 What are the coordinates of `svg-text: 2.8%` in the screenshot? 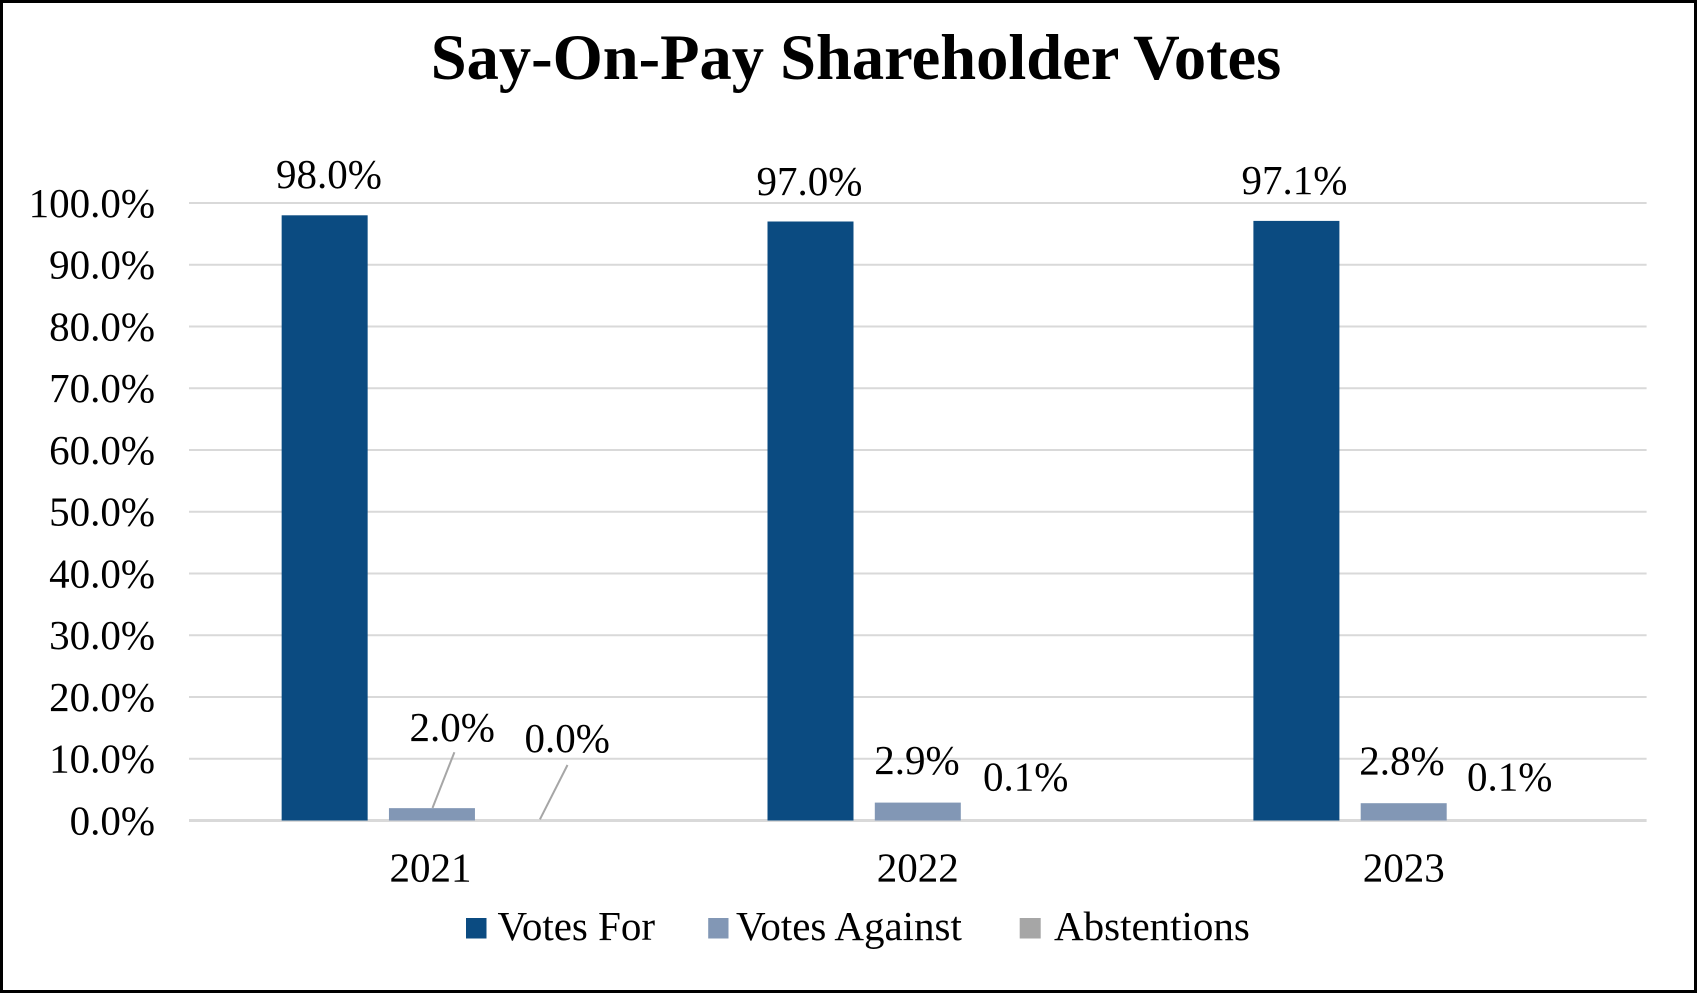 It's located at (1401, 761).